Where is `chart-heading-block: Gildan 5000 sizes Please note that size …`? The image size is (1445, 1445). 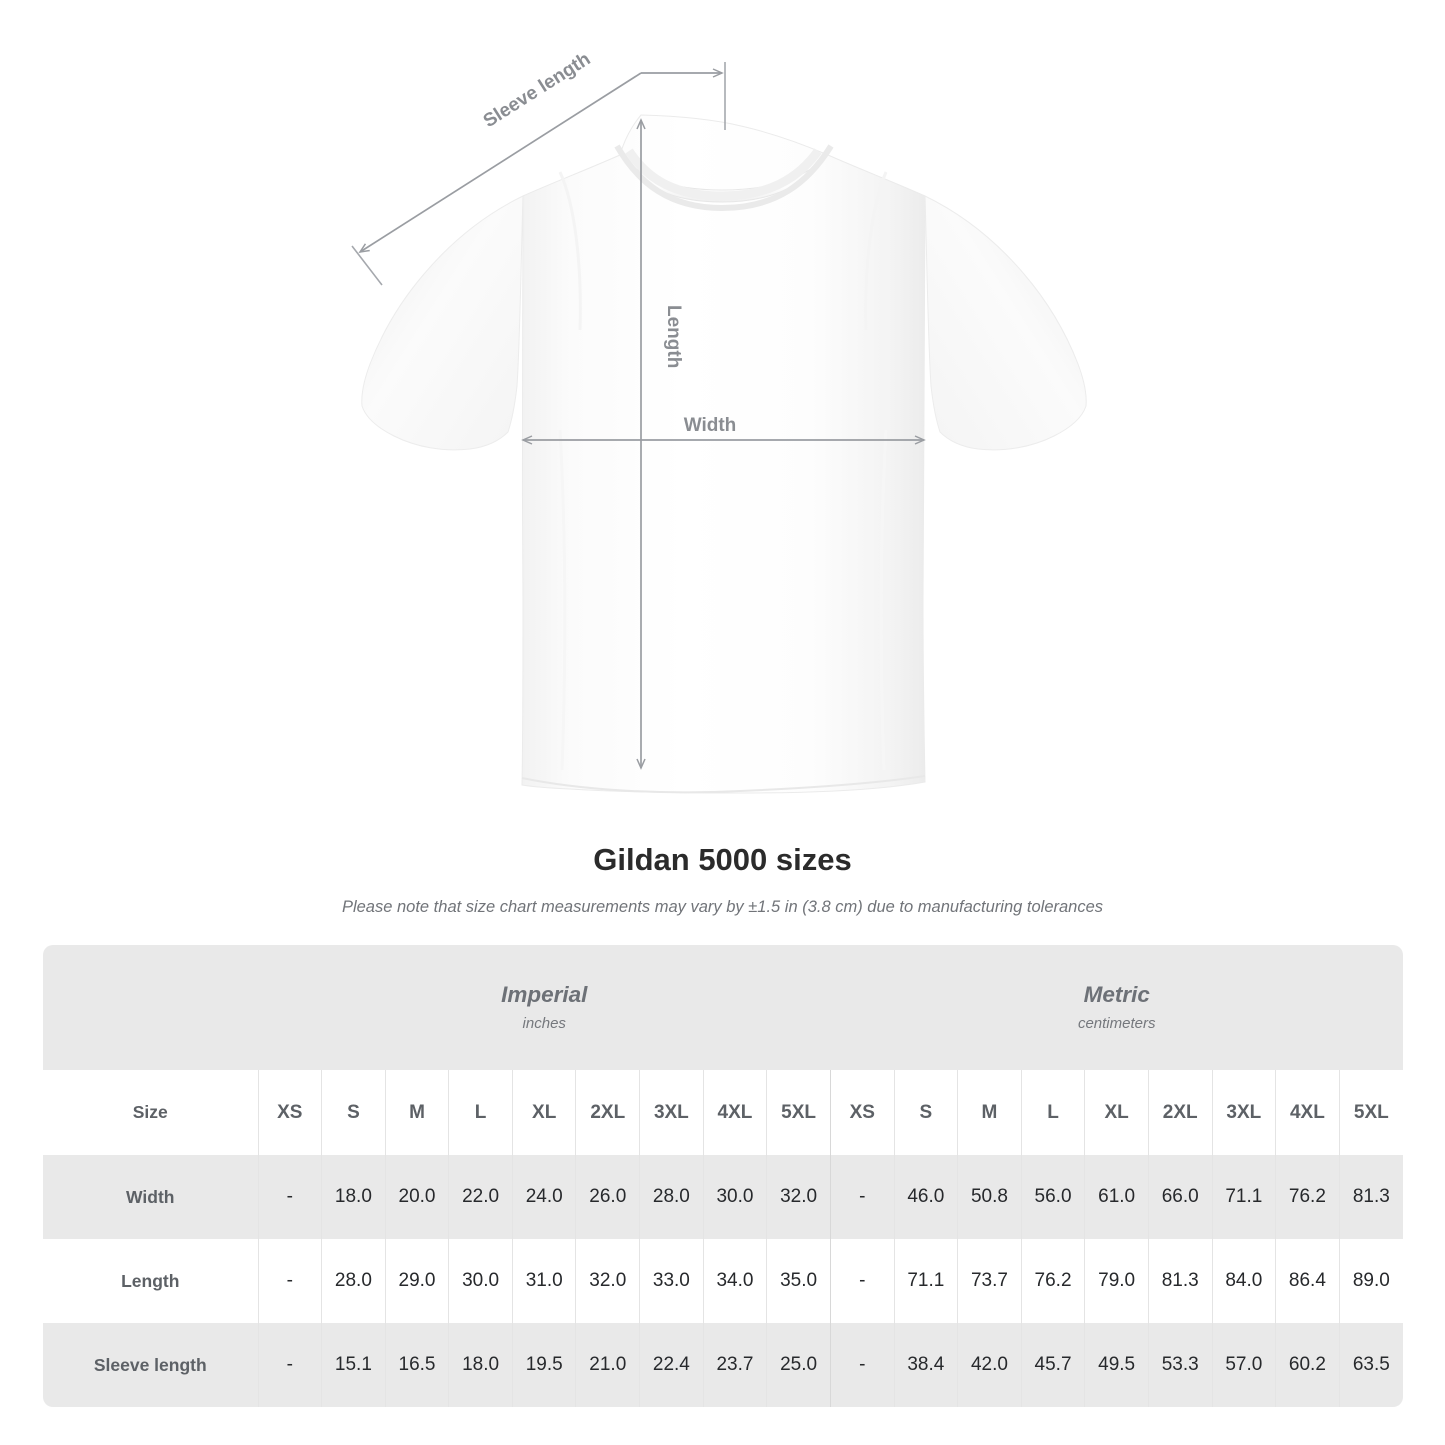
chart-heading-block: Gildan 5000 sizes Please note that size … is located at coordinates (722, 879).